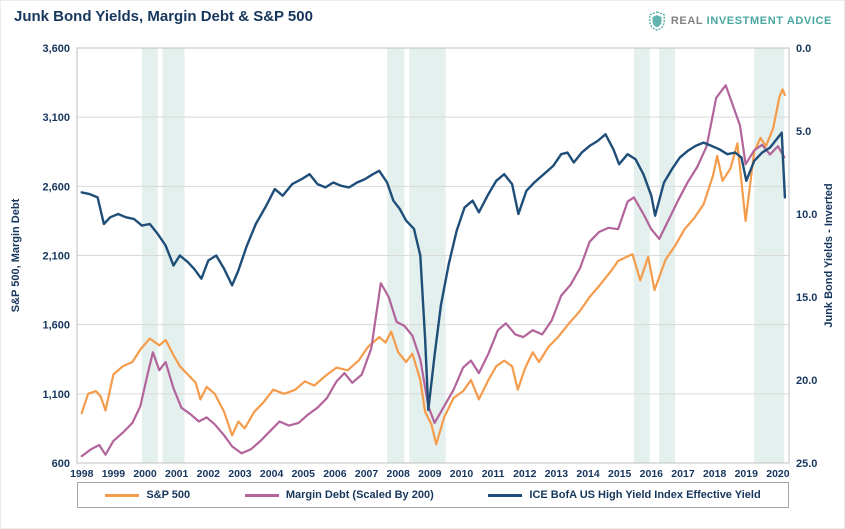 The width and height of the screenshot is (845, 529). I want to click on x-axis-tick: 2016, so click(652, 474).